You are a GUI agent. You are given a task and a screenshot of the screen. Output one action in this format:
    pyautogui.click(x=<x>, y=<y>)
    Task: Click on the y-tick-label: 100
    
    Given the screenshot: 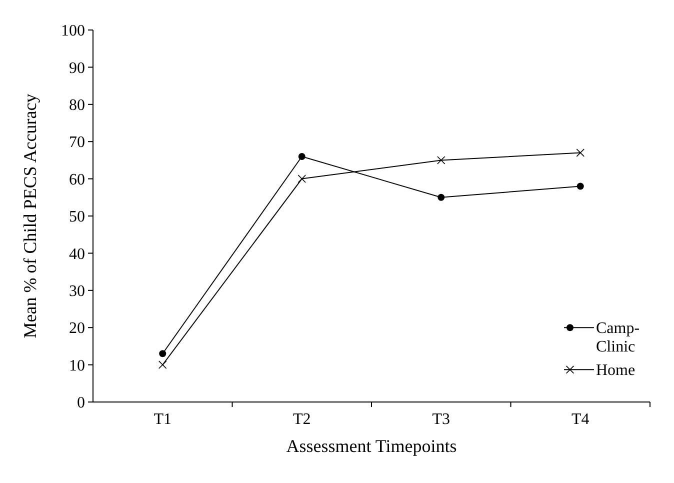 What is the action you would take?
    pyautogui.click(x=73, y=31)
    